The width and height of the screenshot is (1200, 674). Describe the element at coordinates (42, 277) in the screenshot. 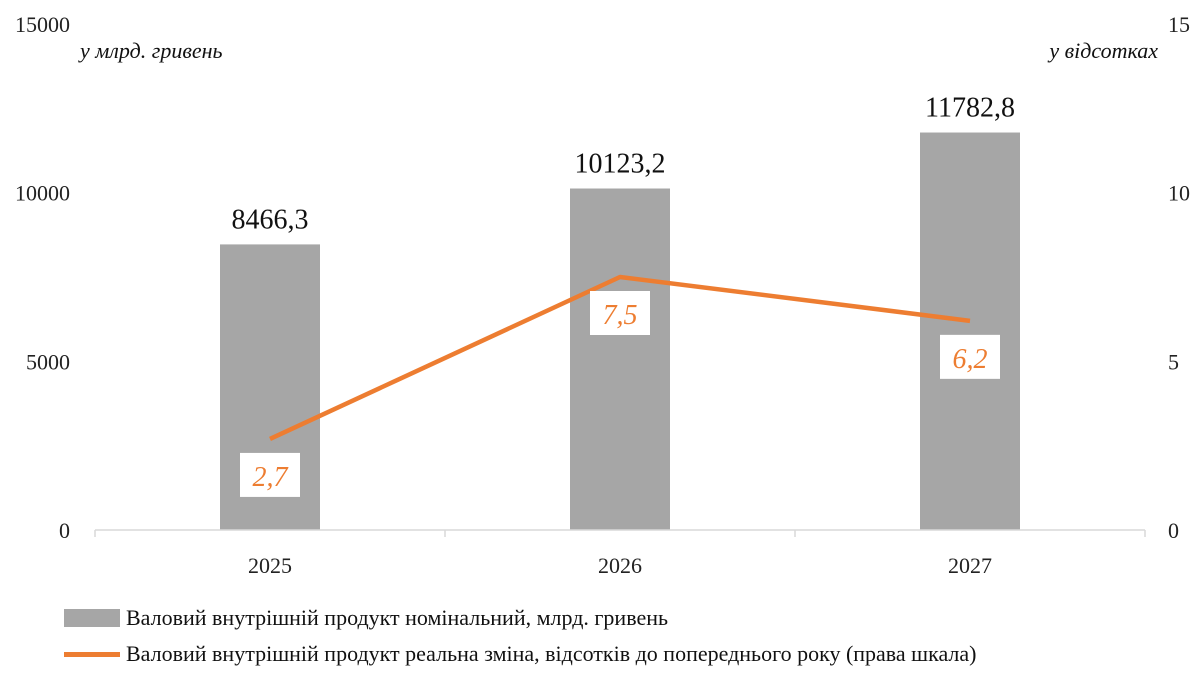

I see `left-axis-ticks: 0 5000 10000 15000` at that location.